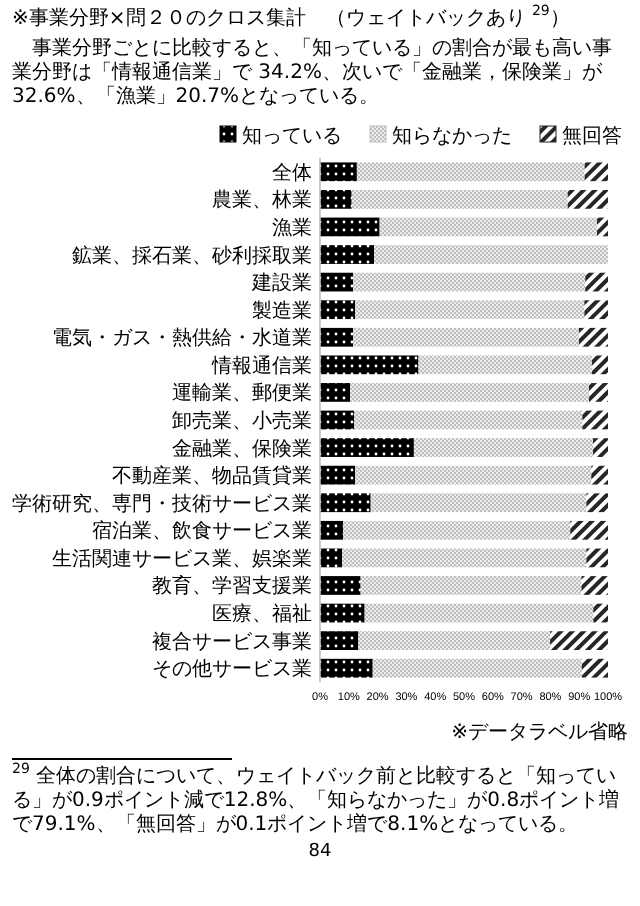  Describe the element at coordinates (162, 503) in the screenshot. I see `y-tick-label: 学術研究、専門・技術サービス業` at that location.